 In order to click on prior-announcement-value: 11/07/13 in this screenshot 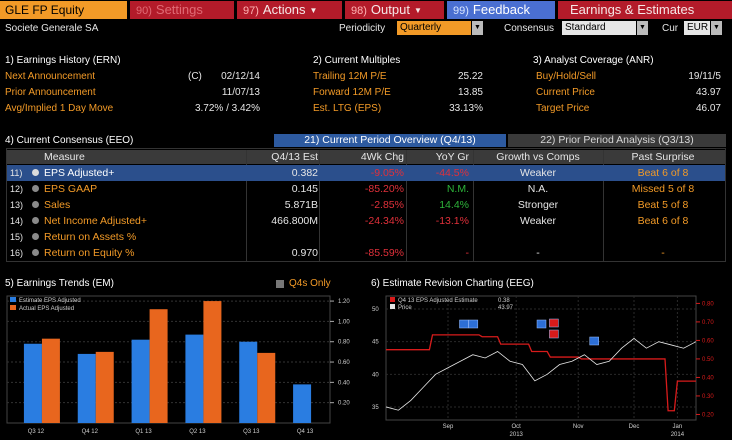, I will do `click(240, 92)`.